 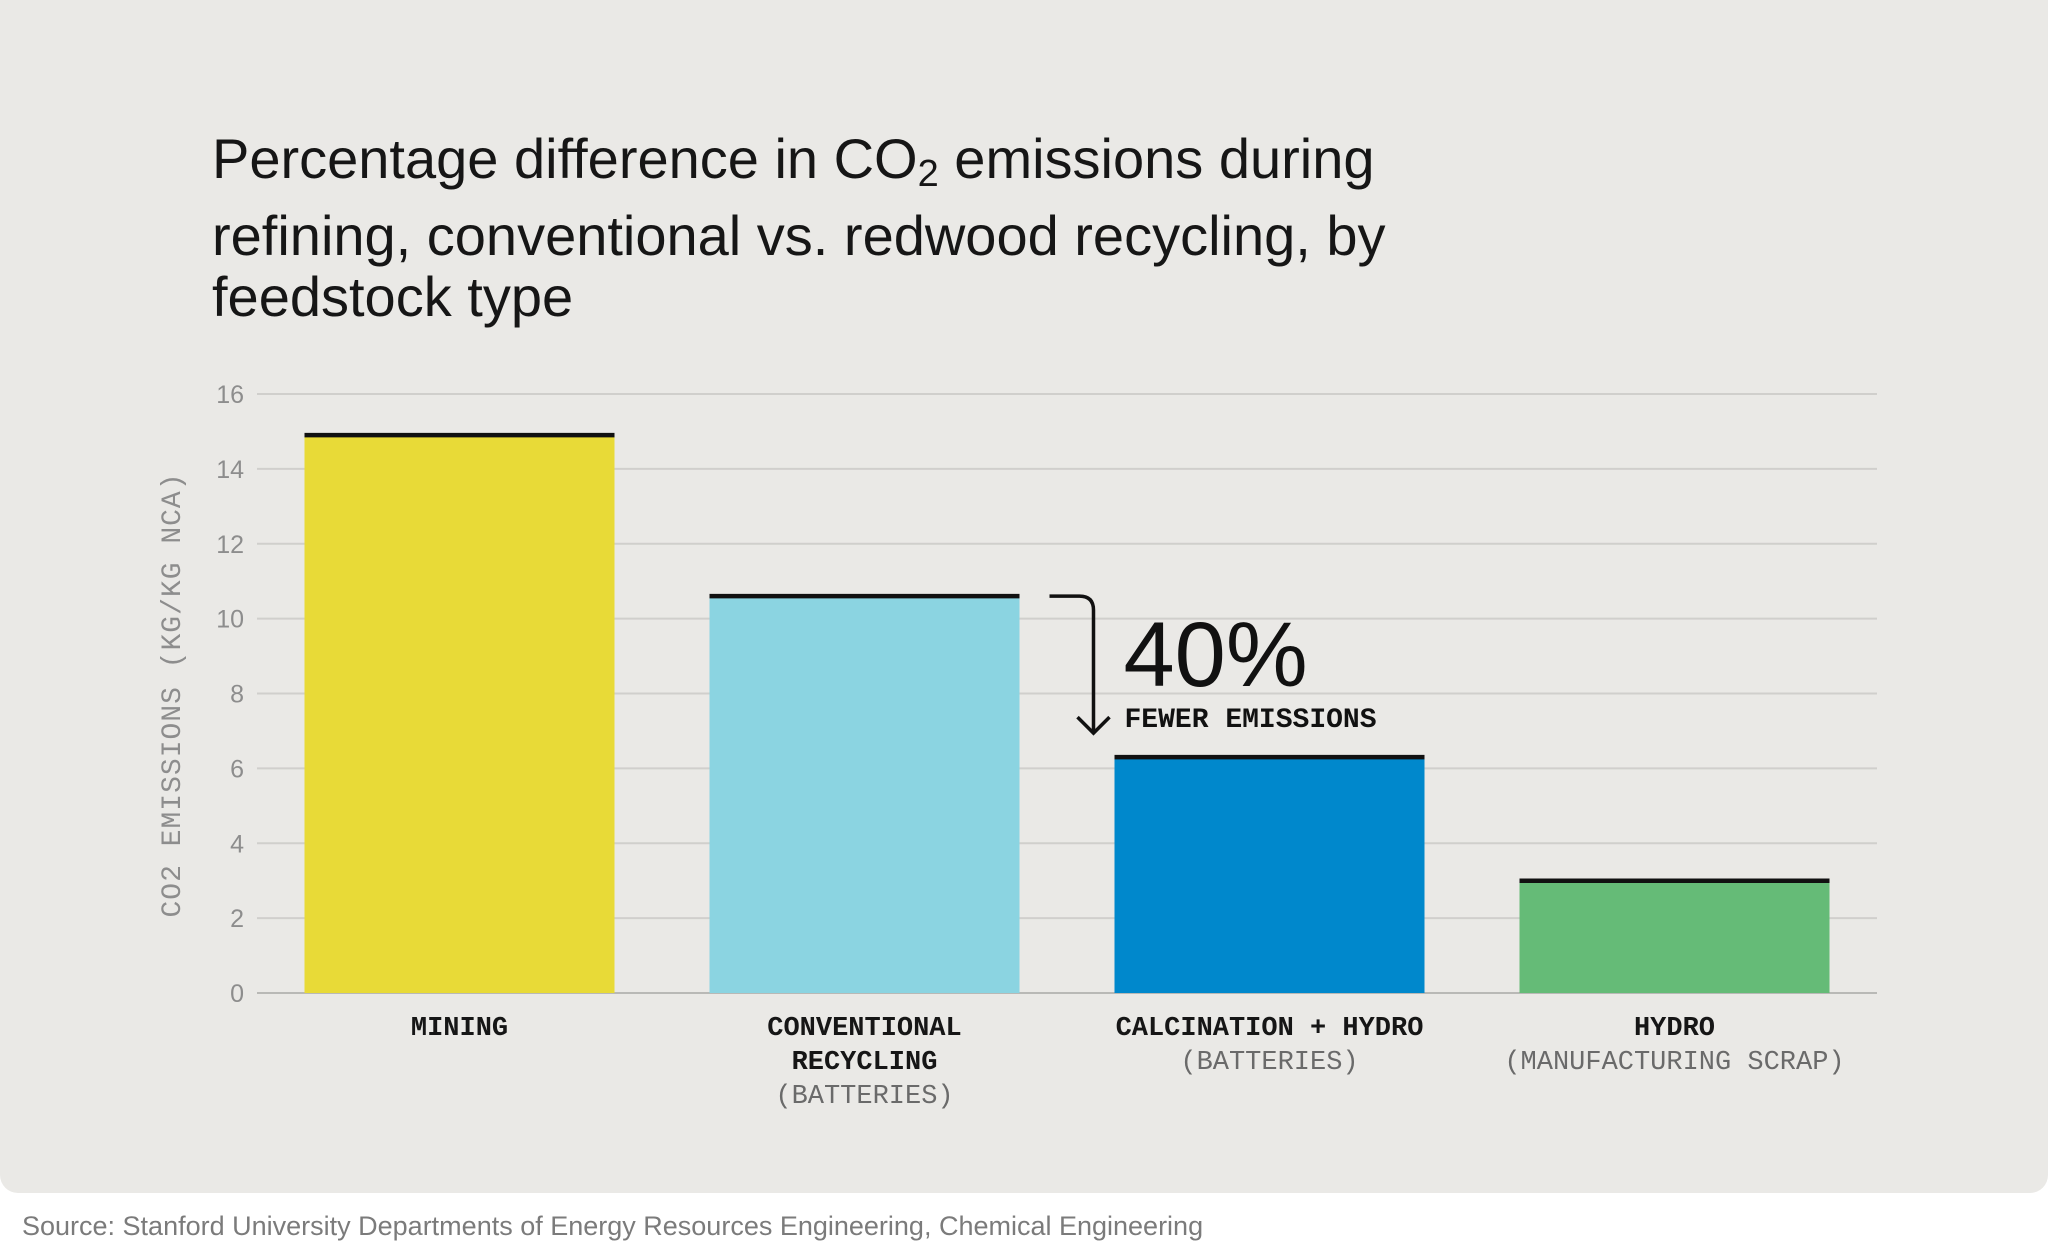 I want to click on category-label: MINING, so click(x=459, y=1029).